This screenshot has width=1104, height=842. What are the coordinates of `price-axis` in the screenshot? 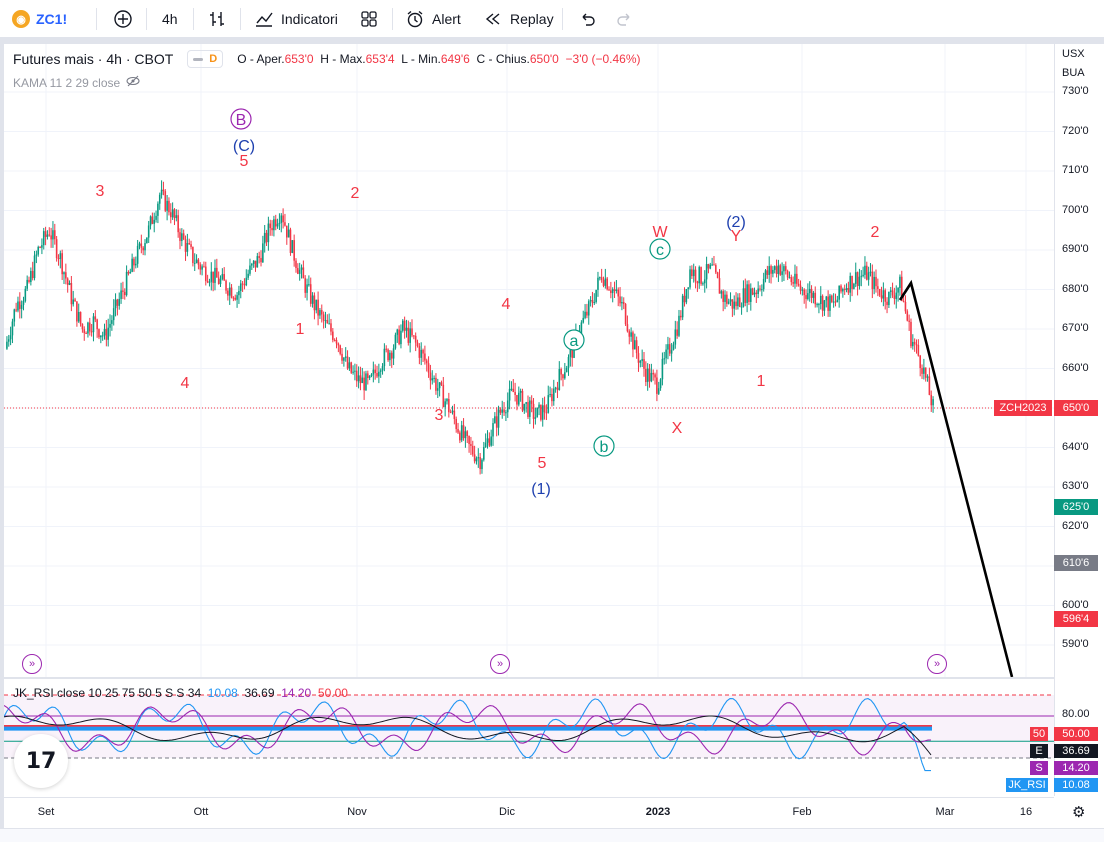 It's located at (1079, 420).